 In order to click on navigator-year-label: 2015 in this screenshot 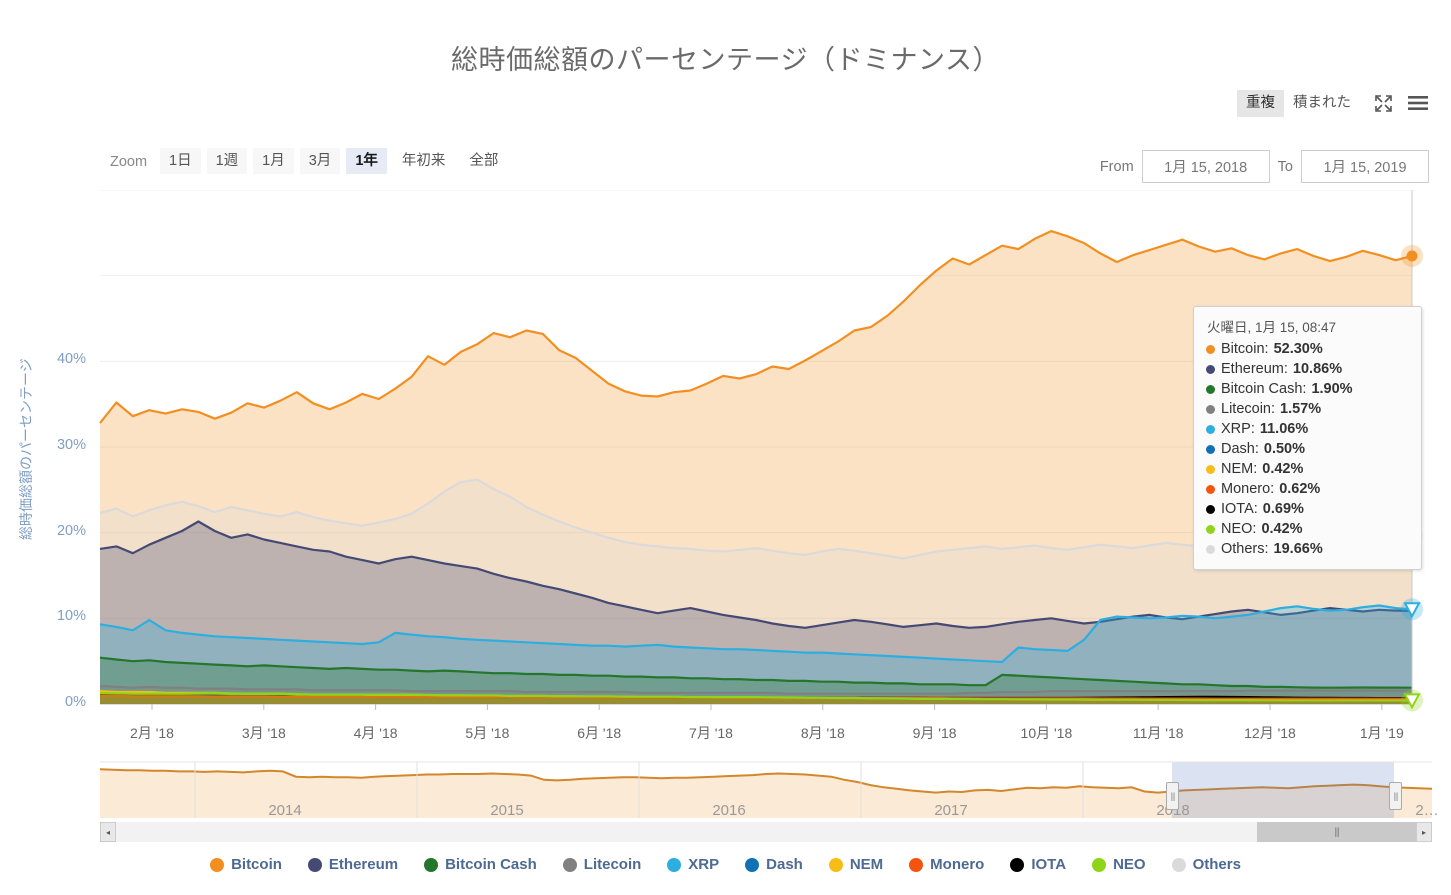, I will do `click(507, 810)`.